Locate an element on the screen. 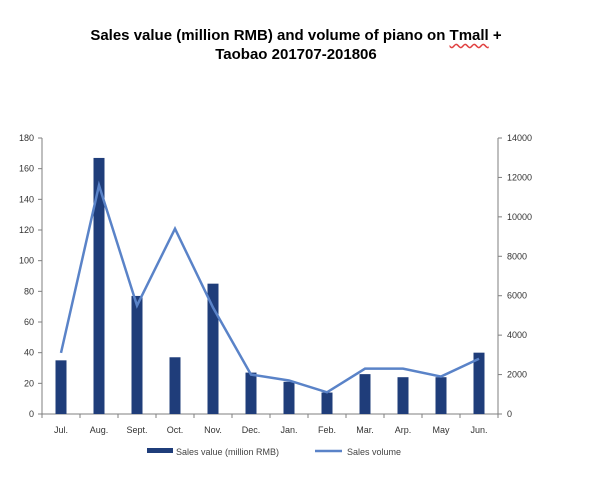  bar-oct is located at coordinates (175, 385).